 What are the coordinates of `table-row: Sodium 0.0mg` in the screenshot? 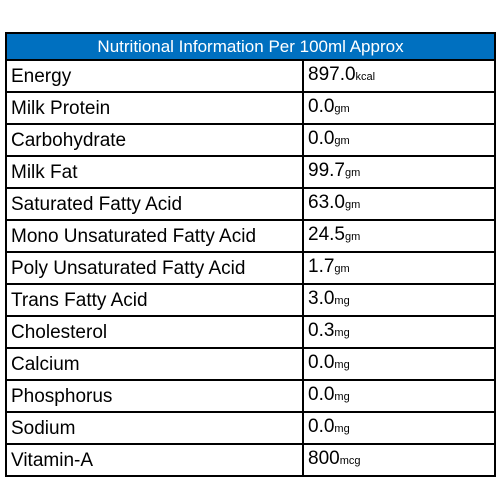 It's located at (250, 428).